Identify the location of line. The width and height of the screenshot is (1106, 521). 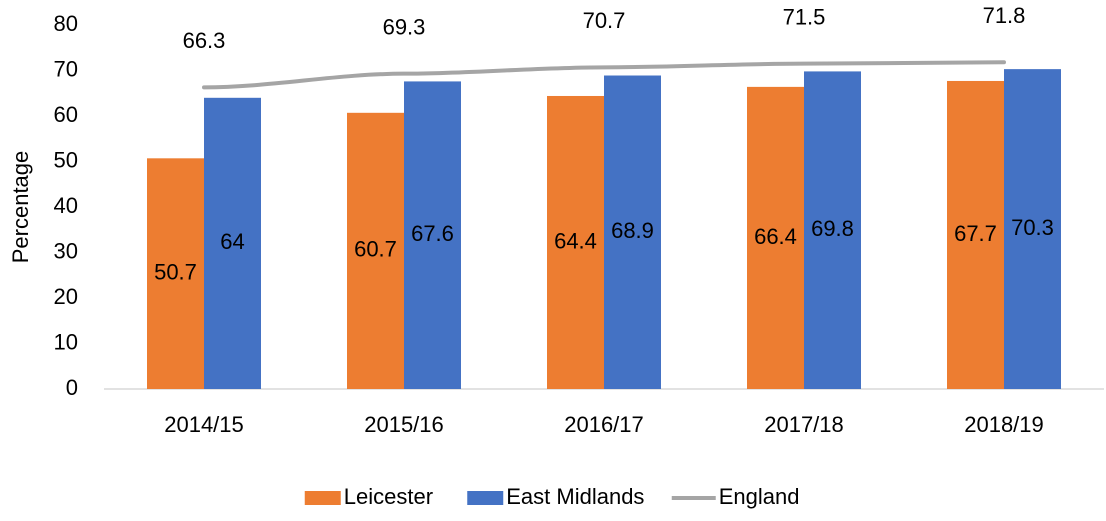
(604, 75).